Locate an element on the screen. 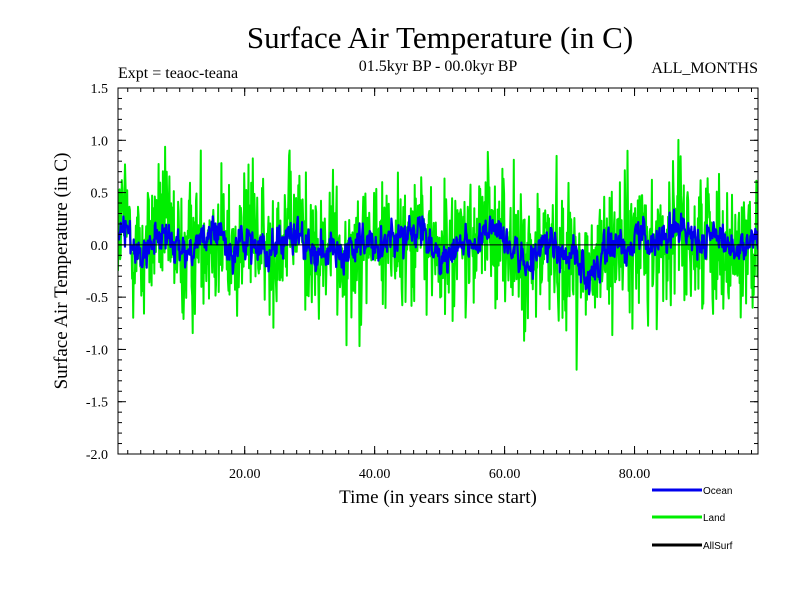  y-tick-label: 0.5 is located at coordinates (100, 194).